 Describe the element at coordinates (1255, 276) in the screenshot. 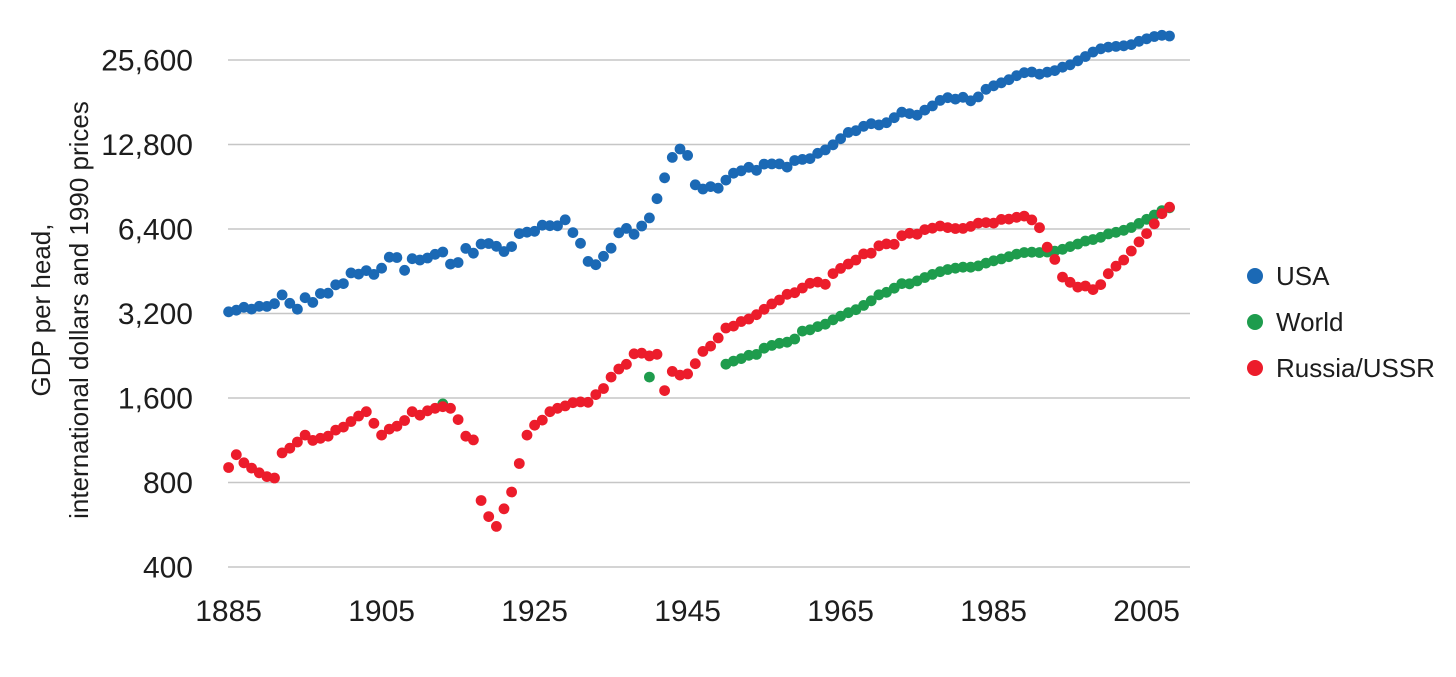

I see `legend-marker-usa` at that location.